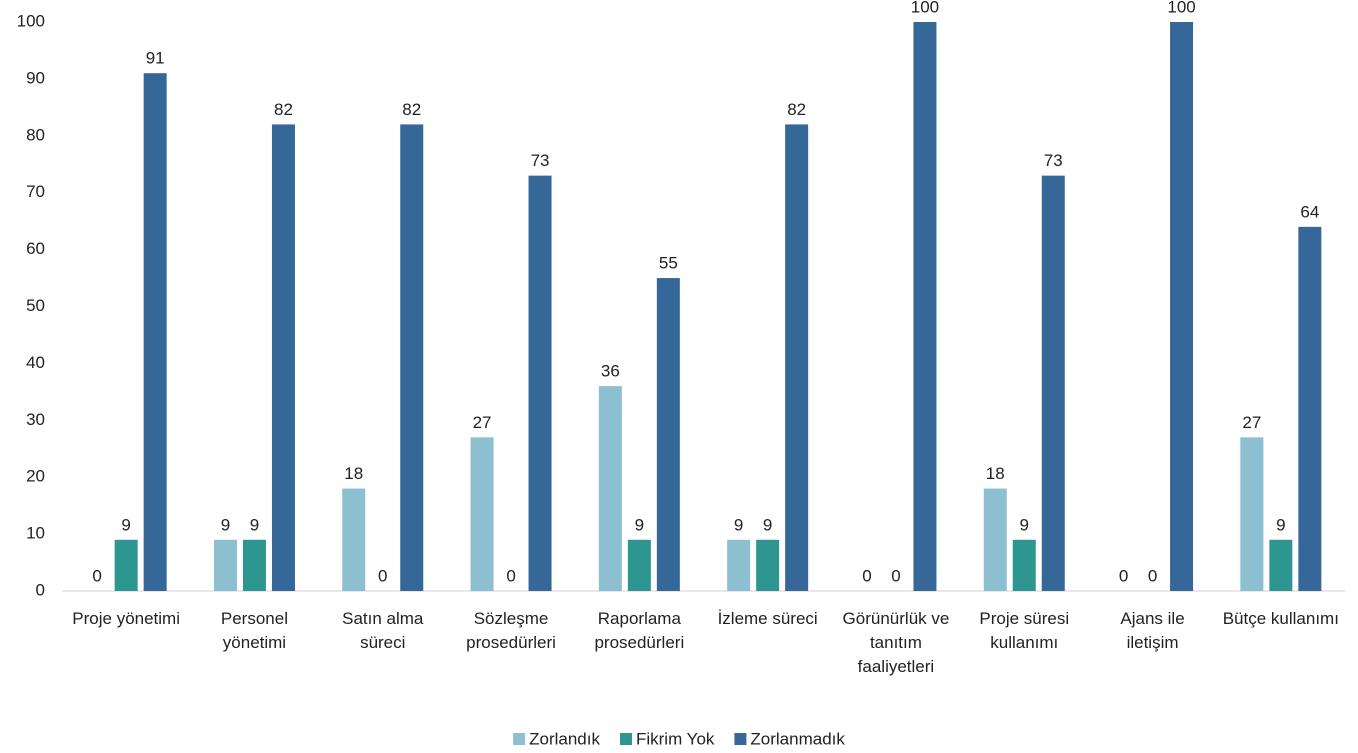 The image size is (1358, 753). I want to click on legend-label: Zorlandık, so click(564, 738).